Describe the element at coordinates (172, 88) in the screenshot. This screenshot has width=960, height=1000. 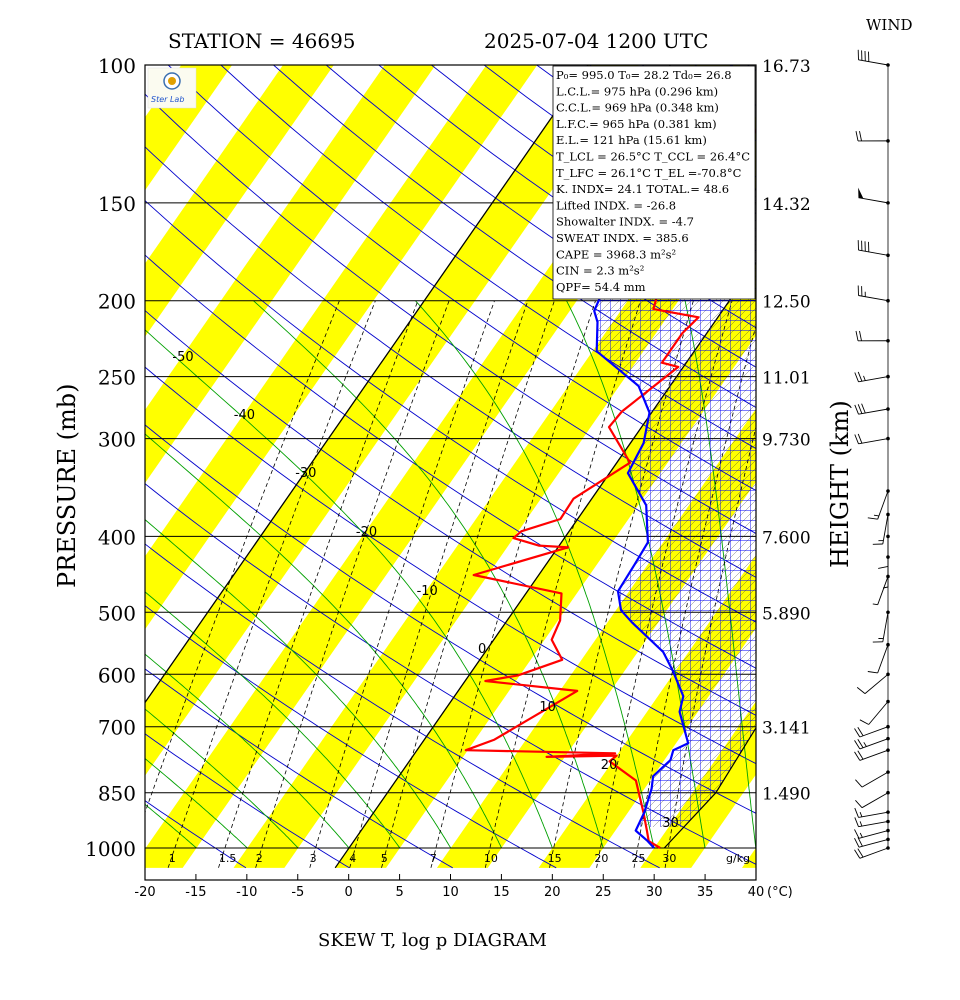
I see `lab-logo: Ster Lab` at that location.